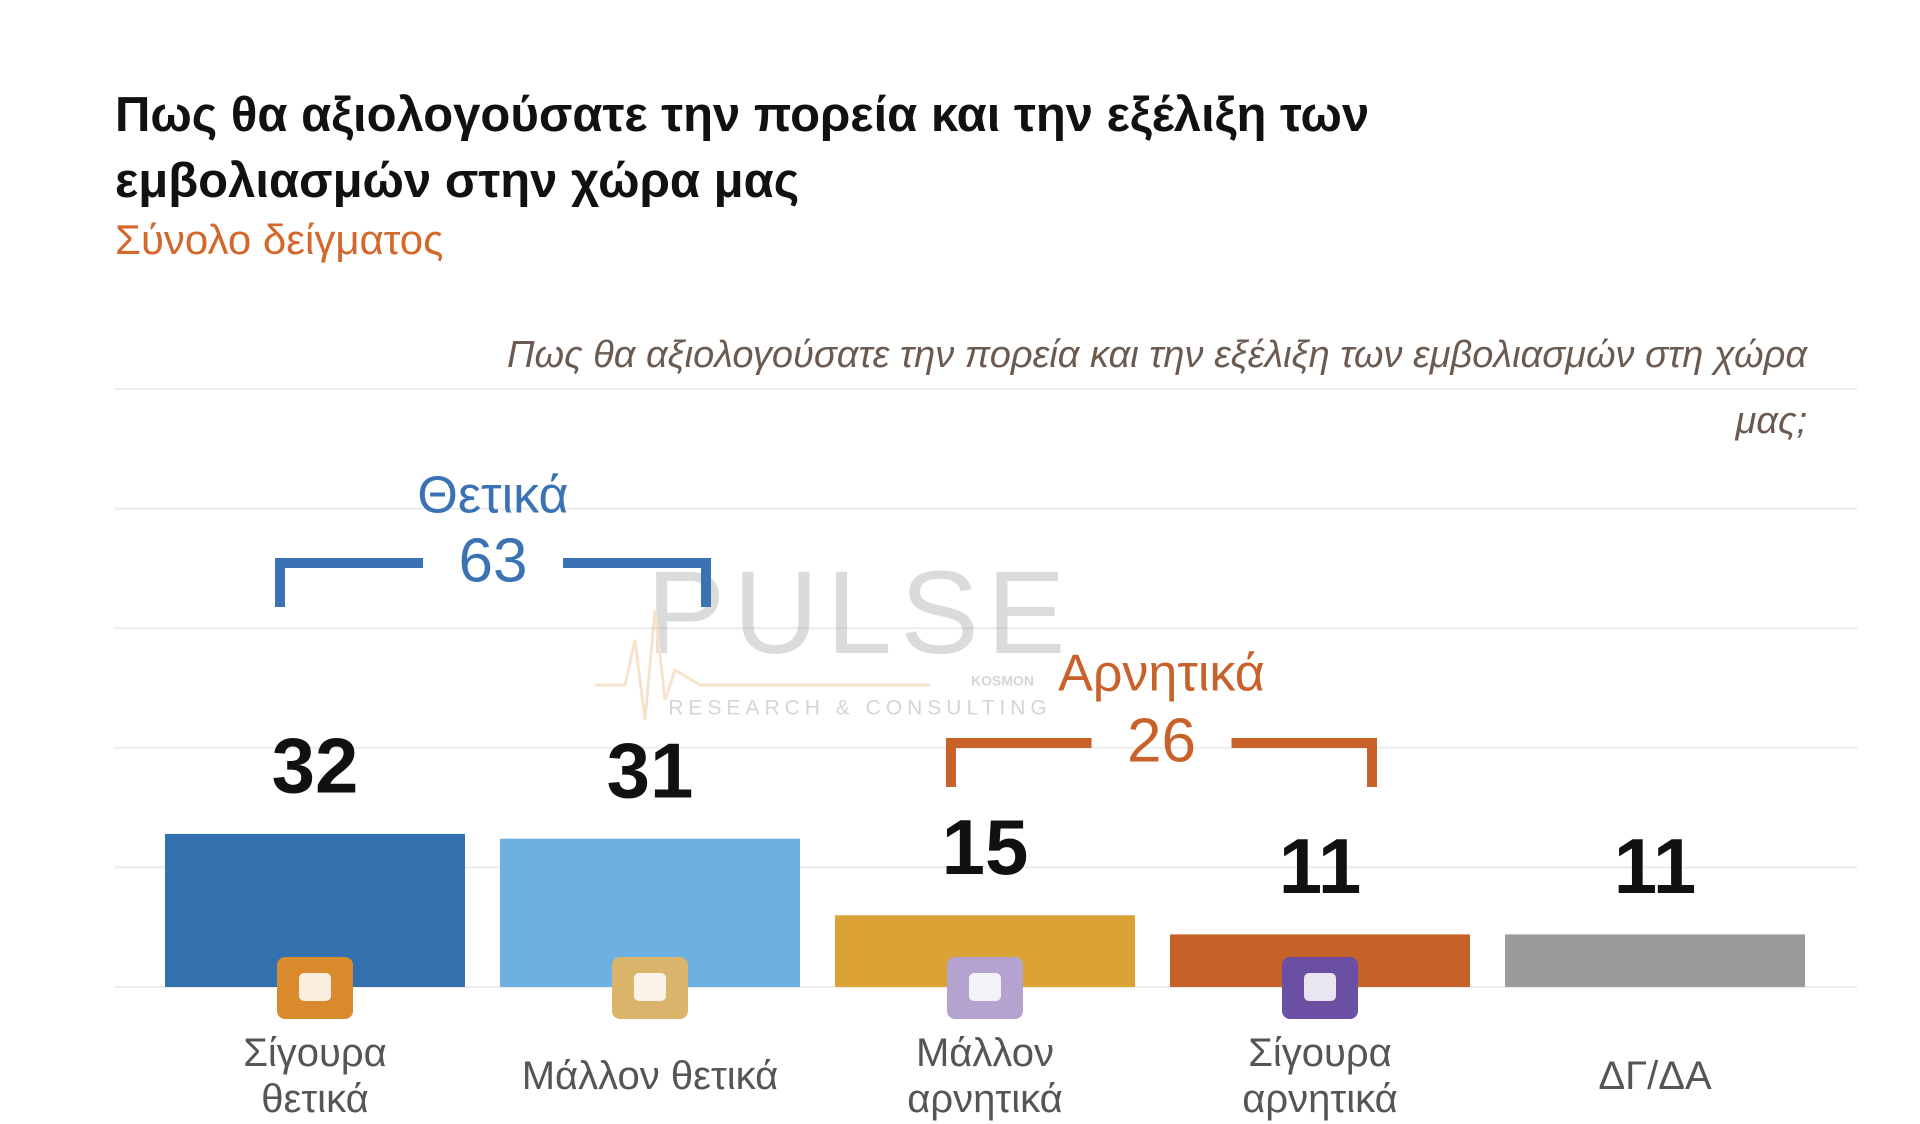 This screenshot has width=1920, height=1124. I want to click on value-label: 31, so click(650, 770).